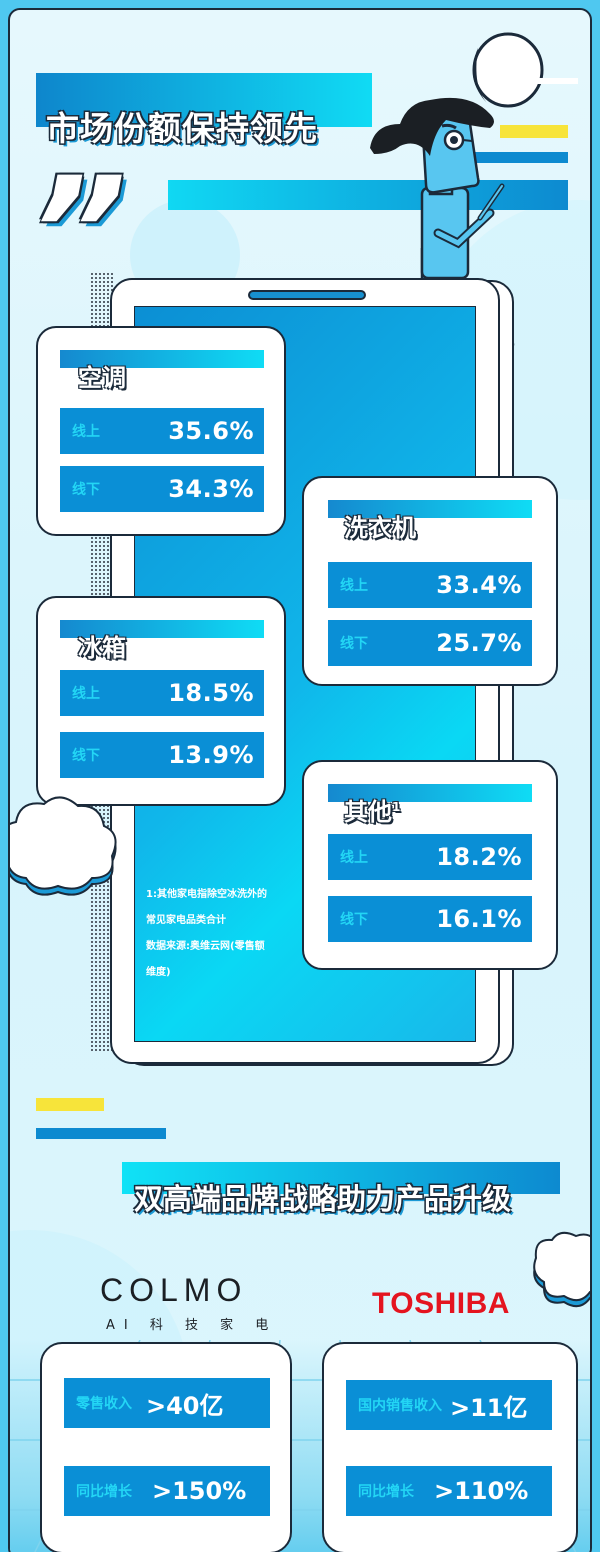 This screenshot has height=1552, width=600. Describe the element at coordinates (162, 489) in the screenshot. I see `share-row-offline: 线下 34.3%` at that location.